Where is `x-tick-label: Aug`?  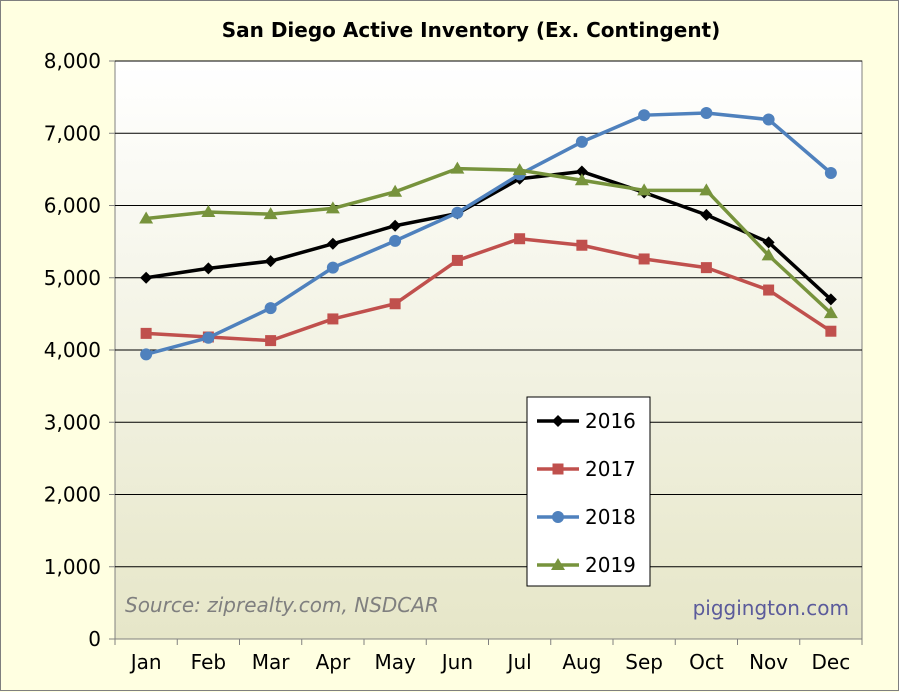
x-tick-label: Aug is located at coordinates (581, 662).